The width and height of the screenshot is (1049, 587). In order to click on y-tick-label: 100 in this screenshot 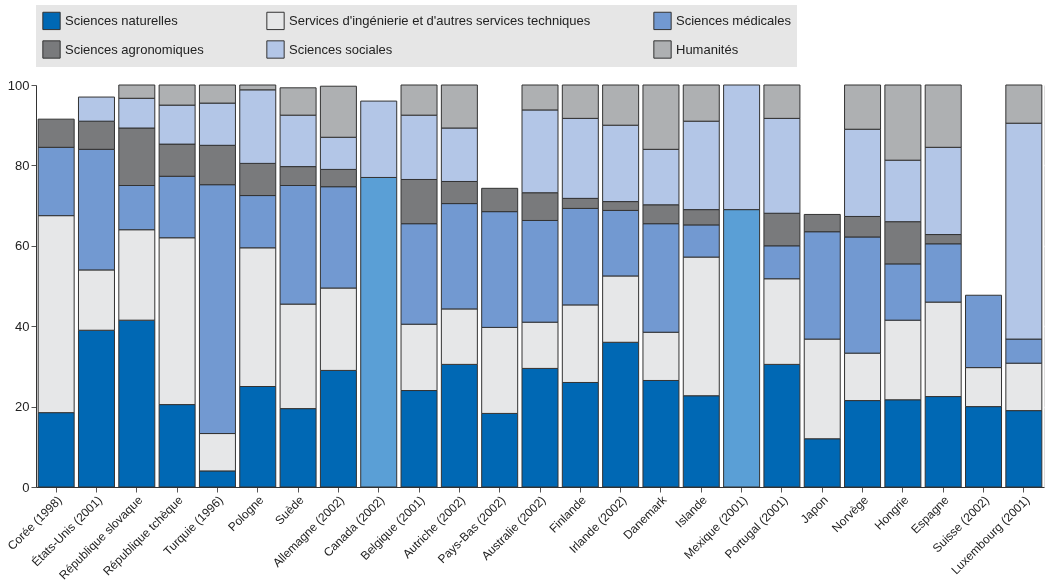, I will do `click(18, 85)`.